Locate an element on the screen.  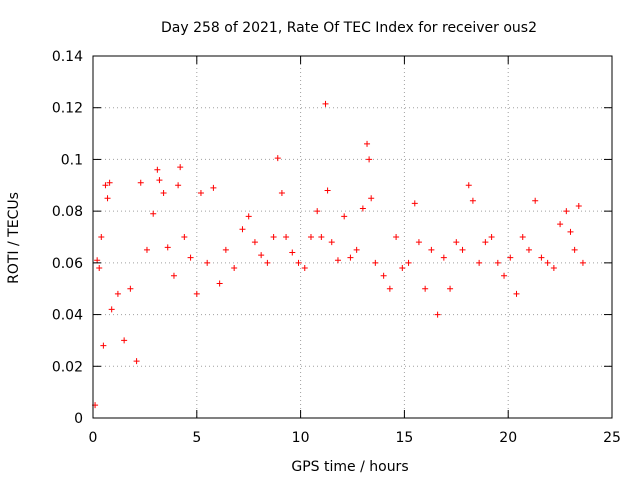
y-tick-label: 0.14 is located at coordinates (67, 57).